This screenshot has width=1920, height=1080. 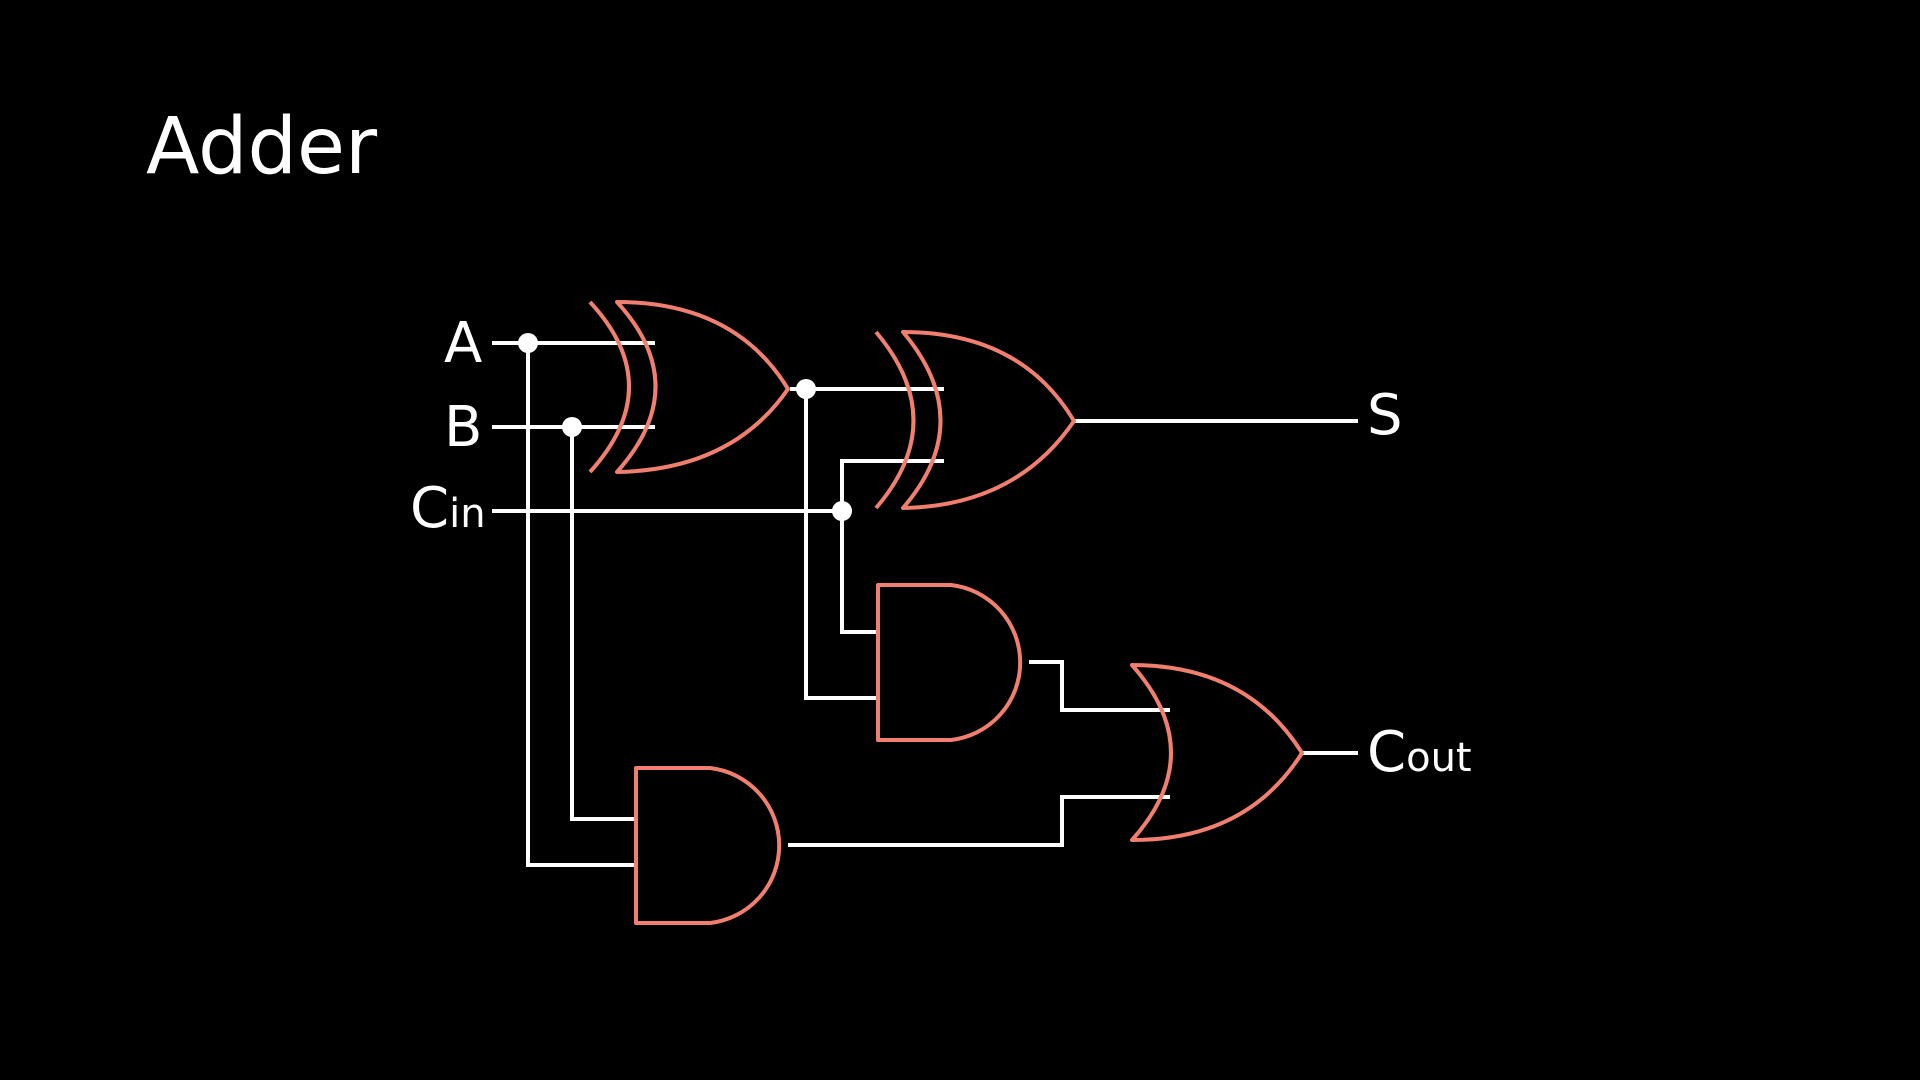 I want to click on input-cin-subscript: in, so click(x=467, y=514).